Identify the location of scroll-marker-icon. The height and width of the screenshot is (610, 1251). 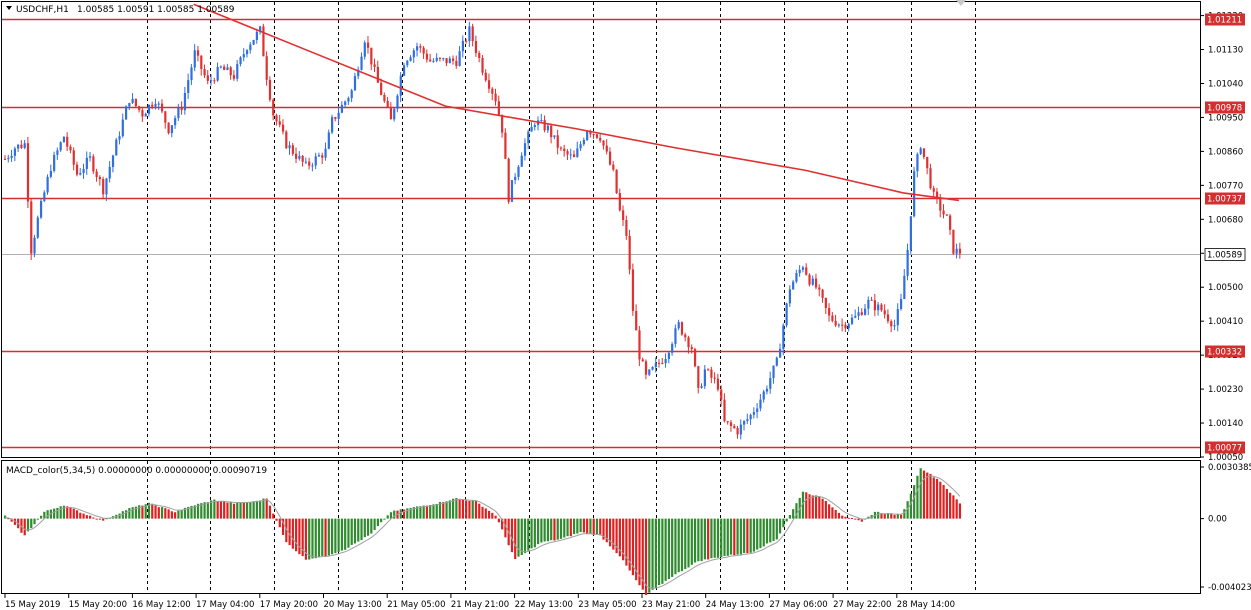
(961, 3).